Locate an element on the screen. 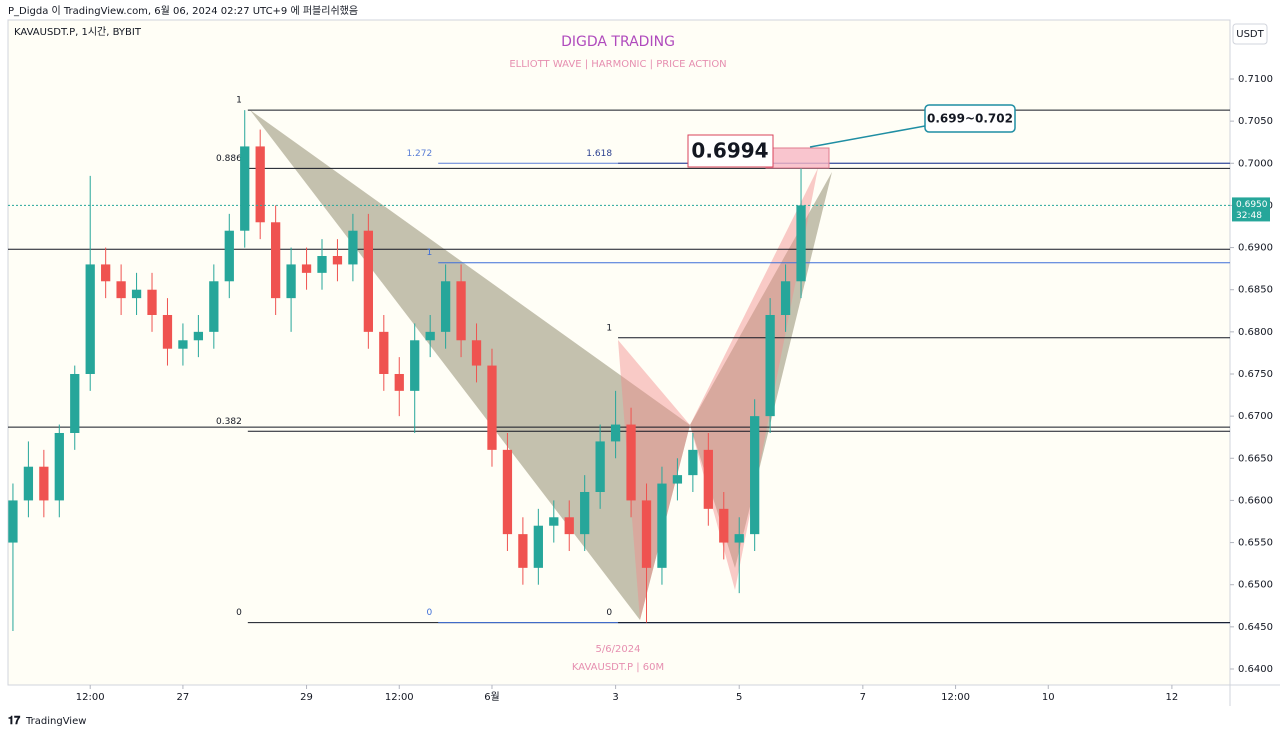 Image resolution: width=1280 pixels, height=739 pixels. countdown-label: 32:48 is located at coordinates (1249, 216).